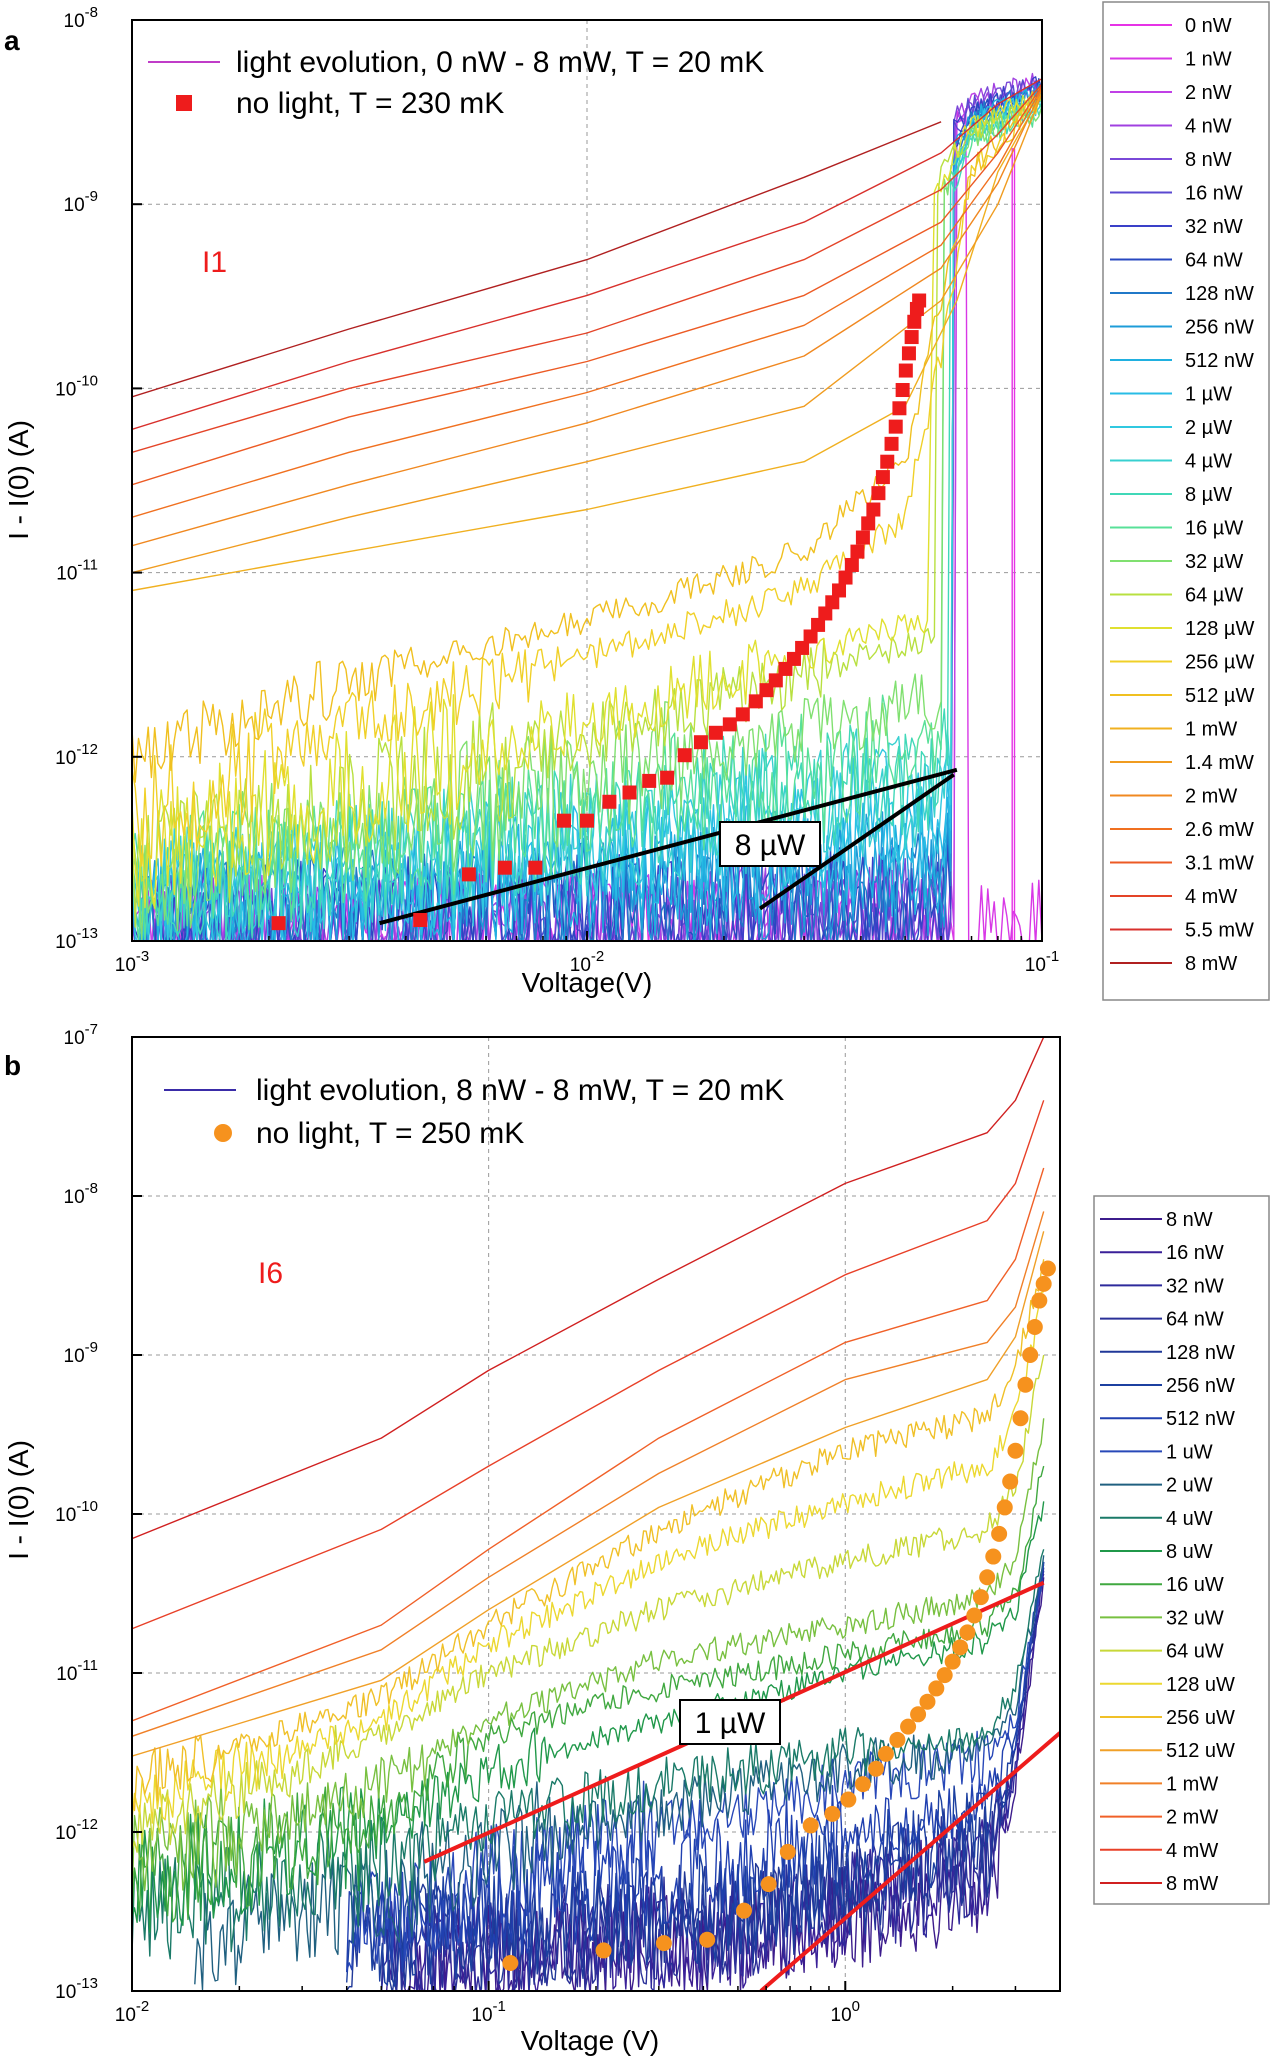 The image size is (1271, 2061). I want to click on x-tick-label: 10⁰, so click(845, 2012).